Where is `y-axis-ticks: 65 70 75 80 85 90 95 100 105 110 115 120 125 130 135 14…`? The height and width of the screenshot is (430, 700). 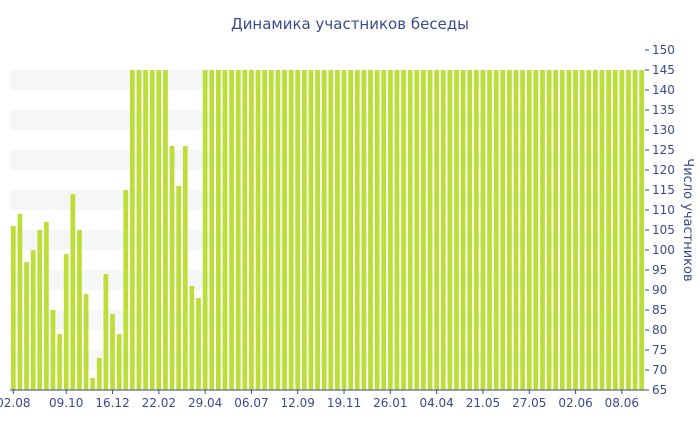 y-axis-ticks: 65 70 75 80 85 90 95 100 105 110 115 120 125 130 135 14… is located at coordinates (660, 220).